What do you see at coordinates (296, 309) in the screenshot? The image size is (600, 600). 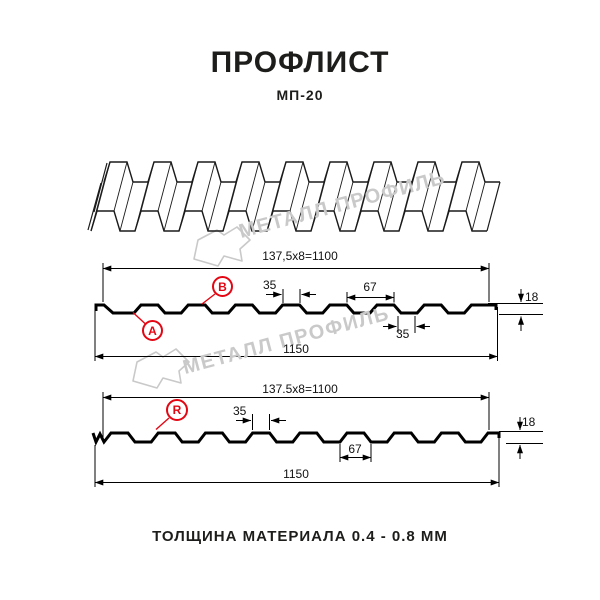 I see `profile-section-ab` at bounding box center [296, 309].